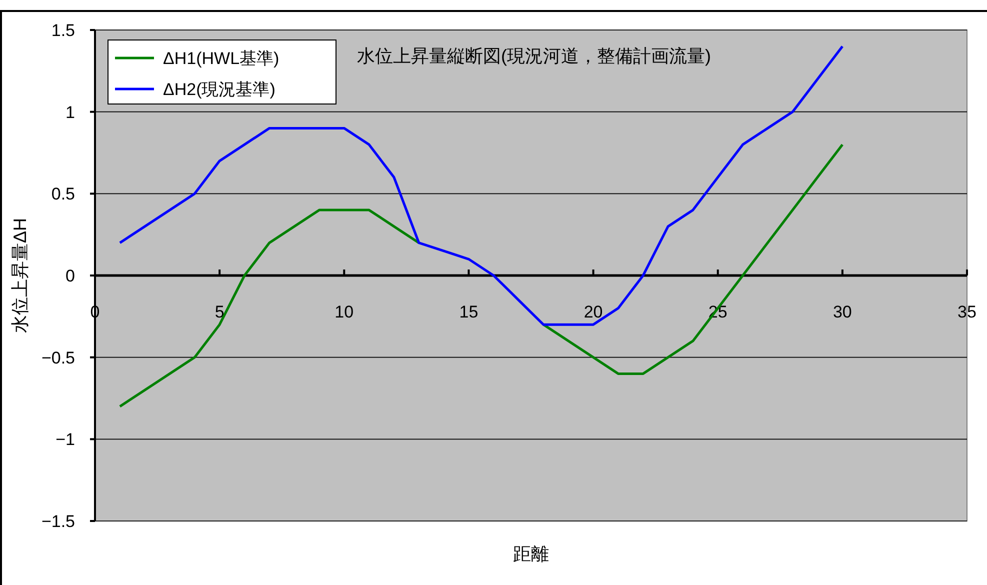 The height and width of the screenshot is (585, 987). I want to click on x-tick-label: 10, so click(344, 312).